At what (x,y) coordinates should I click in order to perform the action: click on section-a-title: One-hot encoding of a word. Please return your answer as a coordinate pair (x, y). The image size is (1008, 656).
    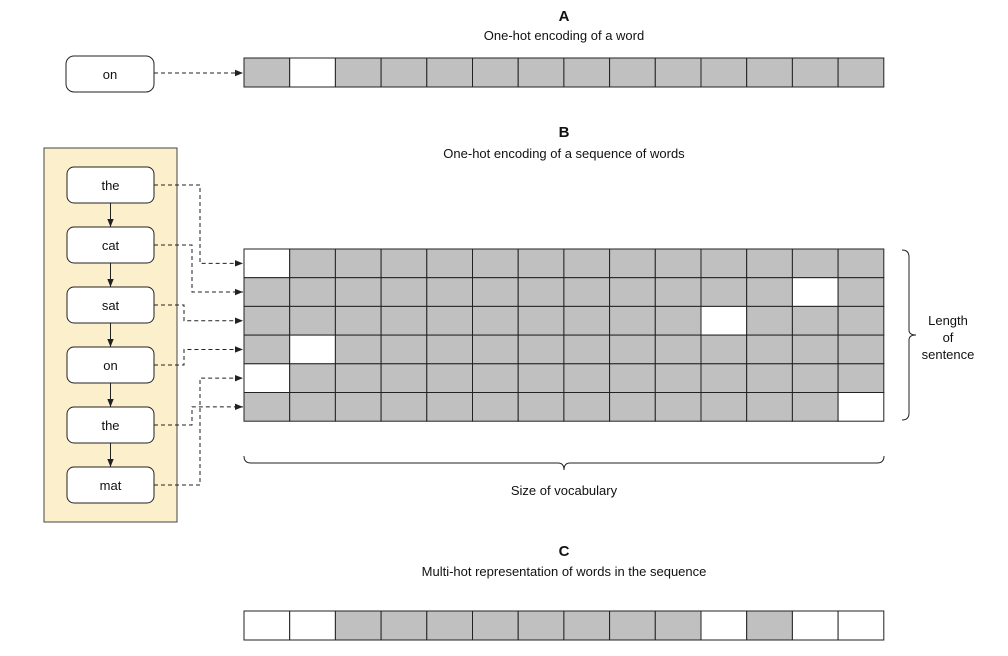
    Looking at the image, I should click on (564, 35).